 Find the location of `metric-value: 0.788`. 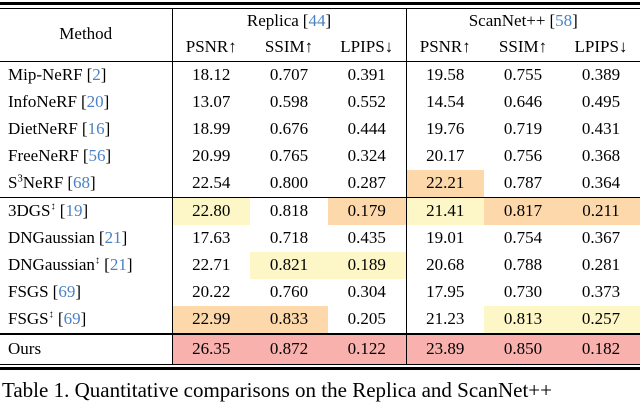

metric-value: 0.788 is located at coordinates (523, 264).